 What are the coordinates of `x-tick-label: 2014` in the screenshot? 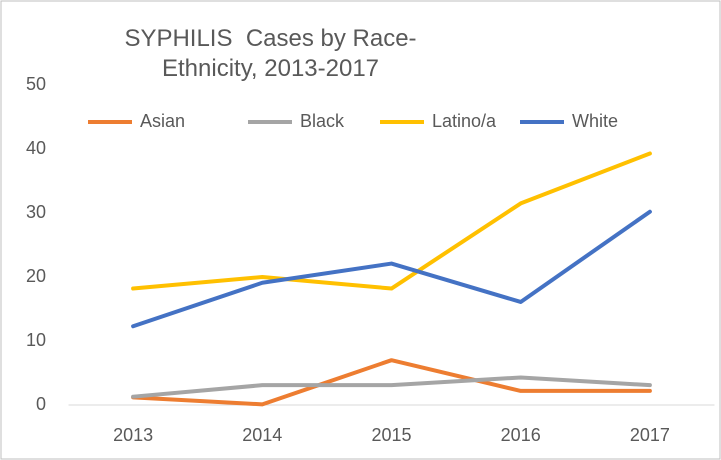 It's located at (262, 435).